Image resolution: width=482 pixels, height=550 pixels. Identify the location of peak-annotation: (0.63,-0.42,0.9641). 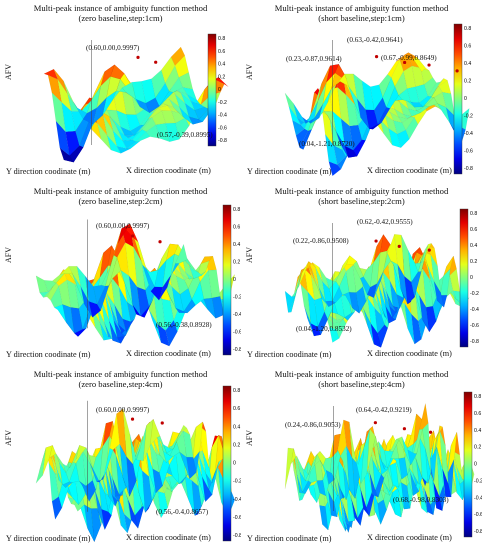
(375, 40).